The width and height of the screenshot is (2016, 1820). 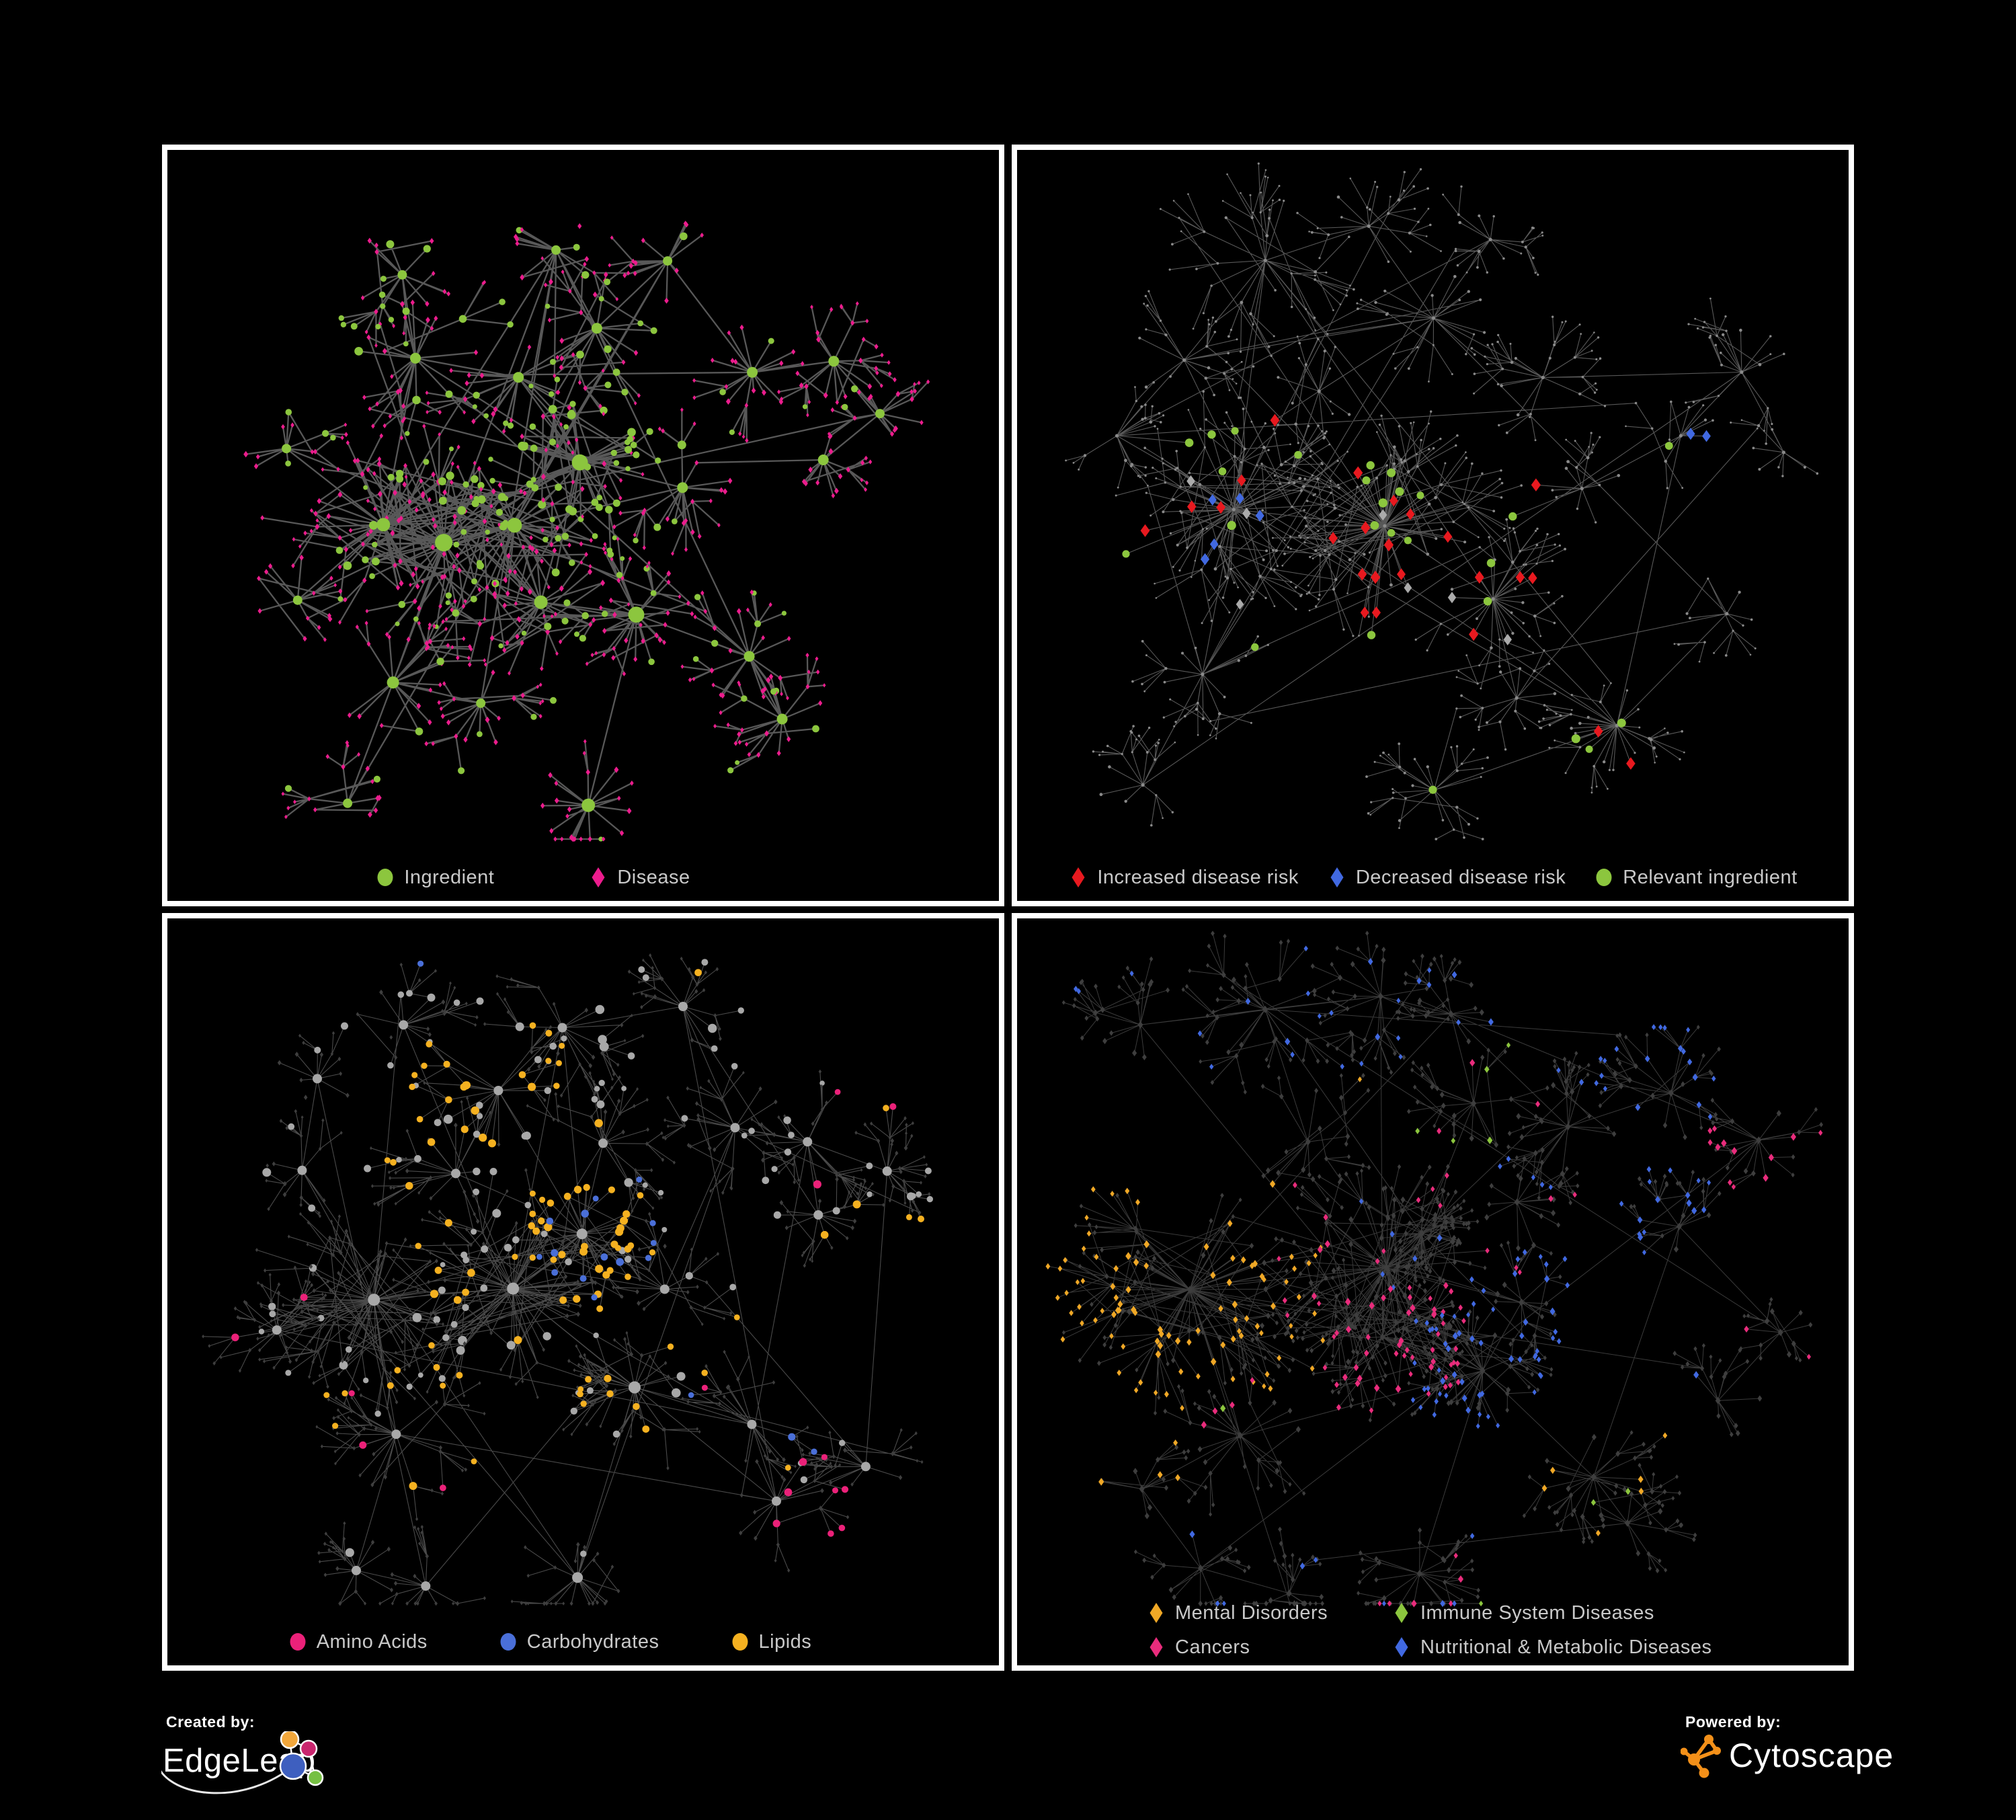 I want to click on legend-item: Relevant ingredient, so click(x=1695, y=877).